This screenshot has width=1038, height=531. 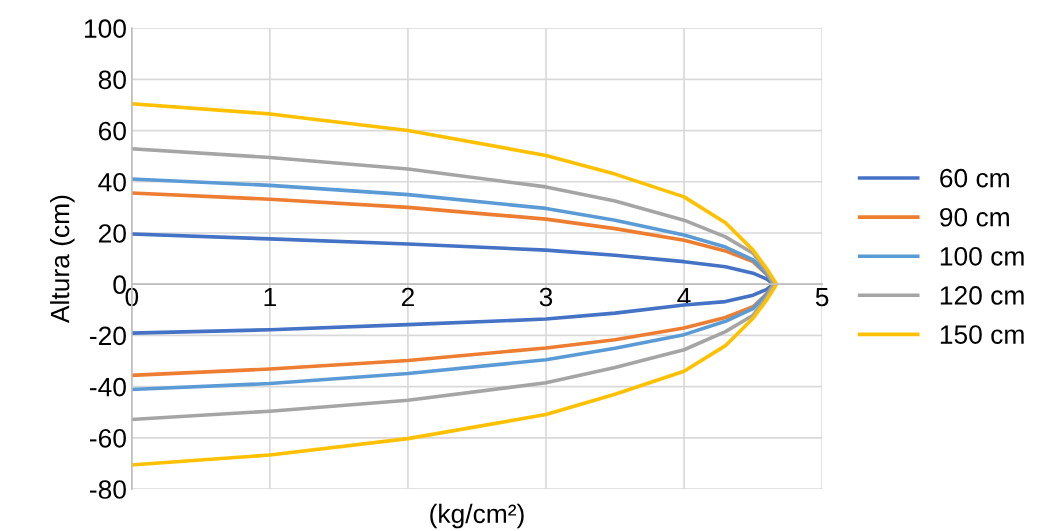 What do you see at coordinates (105, 28) in the screenshot?
I see `y-tick-label: 100` at bounding box center [105, 28].